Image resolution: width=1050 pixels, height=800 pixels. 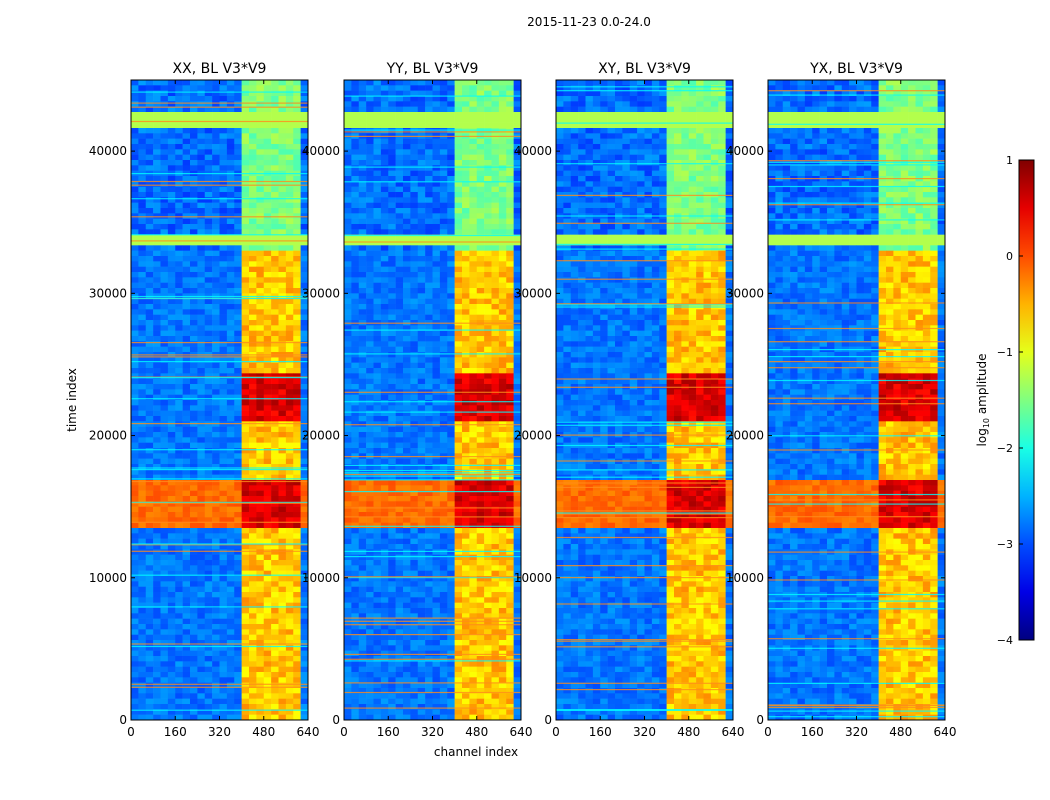 I want to click on colorbar: 1 0 −1 −2 −3 −4 log10 amplitude, so click(x=1005, y=400).